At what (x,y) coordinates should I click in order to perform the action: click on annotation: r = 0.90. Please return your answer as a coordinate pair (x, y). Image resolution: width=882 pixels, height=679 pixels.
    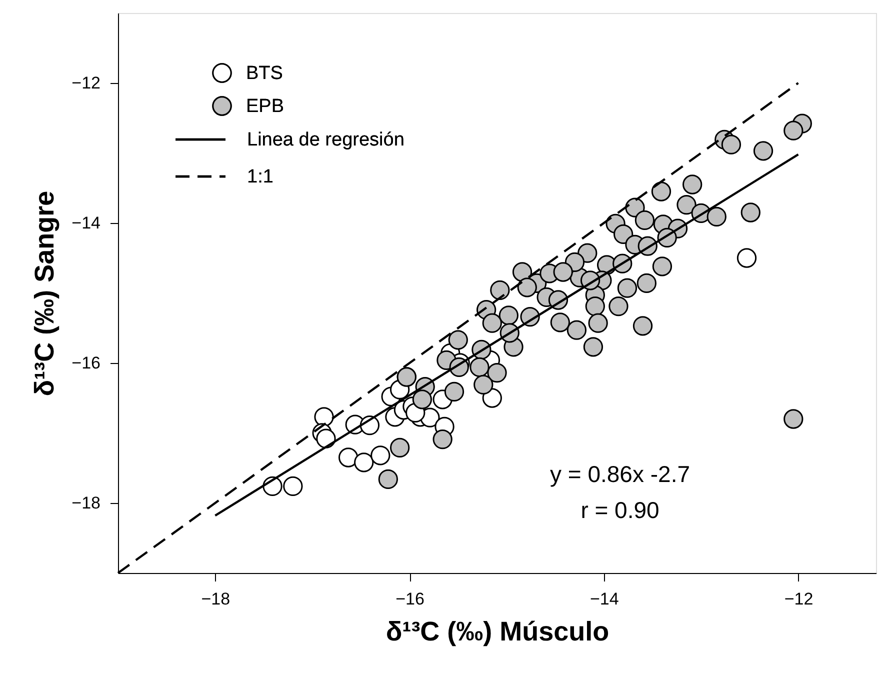
    Looking at the image, I should click on (620, 510).